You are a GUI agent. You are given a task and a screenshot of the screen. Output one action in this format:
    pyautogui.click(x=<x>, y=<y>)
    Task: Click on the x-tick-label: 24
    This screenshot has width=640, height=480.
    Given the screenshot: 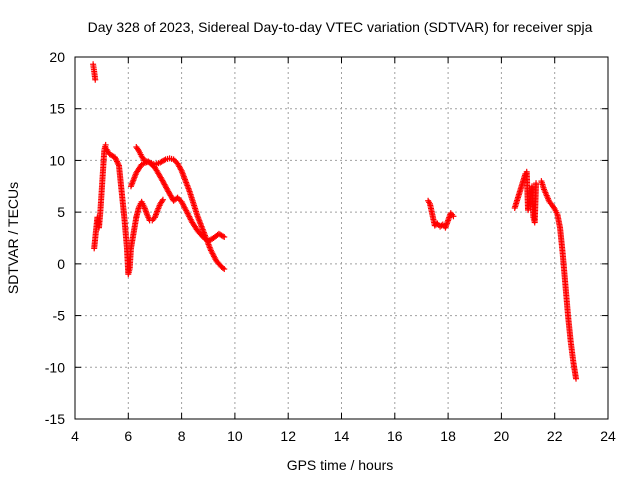 What is the action you would take?
    pyautogui.click(x=608, y=436)
    